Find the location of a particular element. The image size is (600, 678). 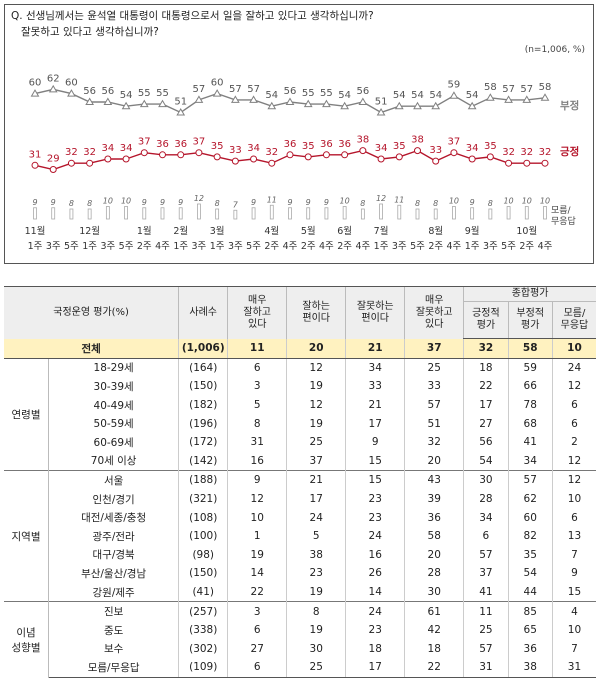

row-value: 37 is located at coordinates (486, 573).